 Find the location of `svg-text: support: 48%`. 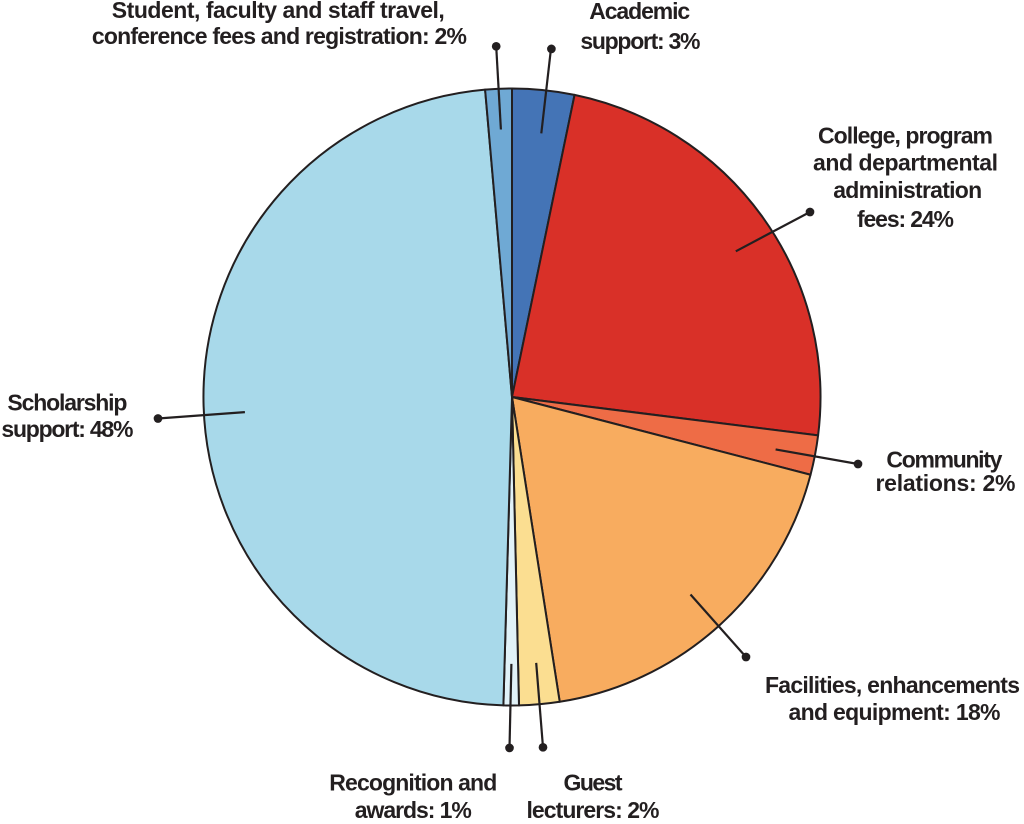

svg-text: support: 48% is located at coordinates (67, 429).